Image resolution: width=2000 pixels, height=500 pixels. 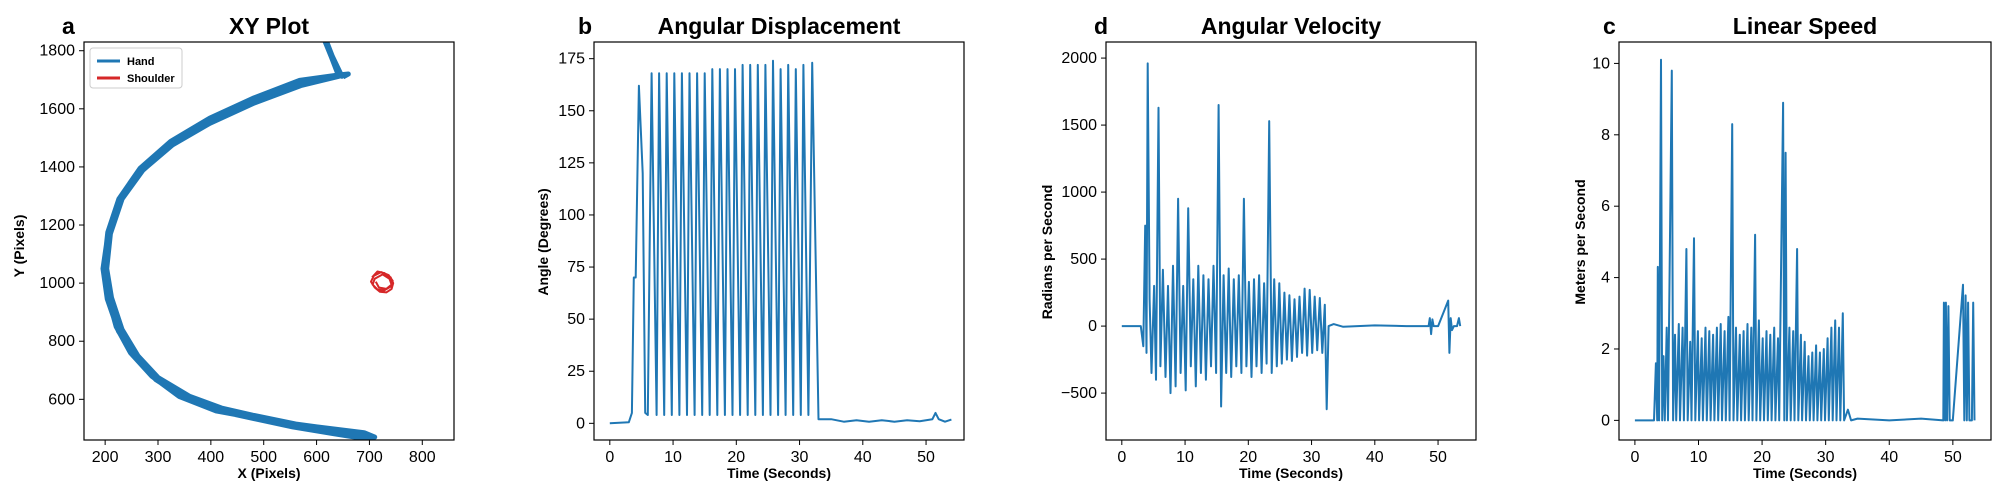 I want to click on y-tick-label: 125, so click(x=571, y=163).